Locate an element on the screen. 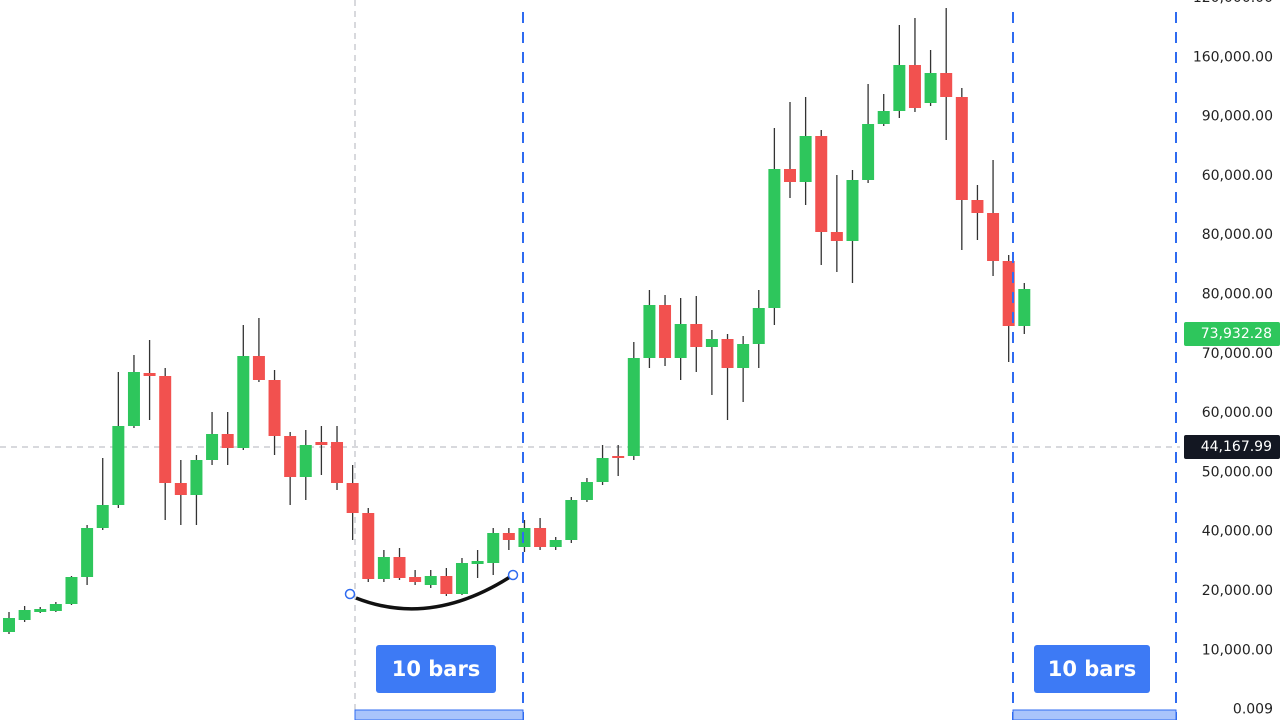 The height and width of the screenshot is (720, 1280). price-axis-label: 120,000.00 is located at coordinates (1233, 3).